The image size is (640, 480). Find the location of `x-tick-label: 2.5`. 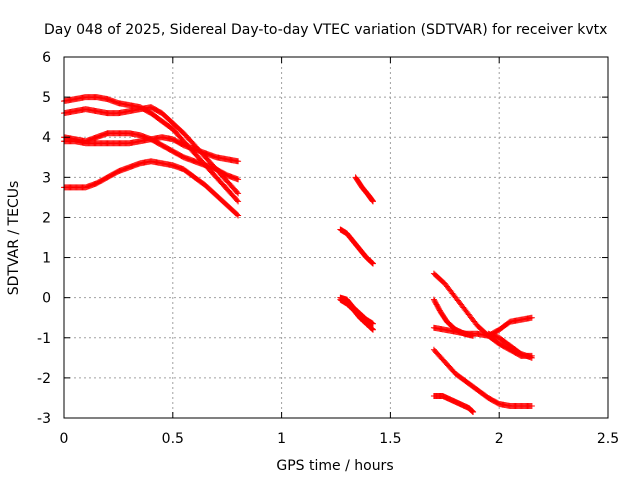

x-tick-label: 2.5 is located at coordinates (608, 439).